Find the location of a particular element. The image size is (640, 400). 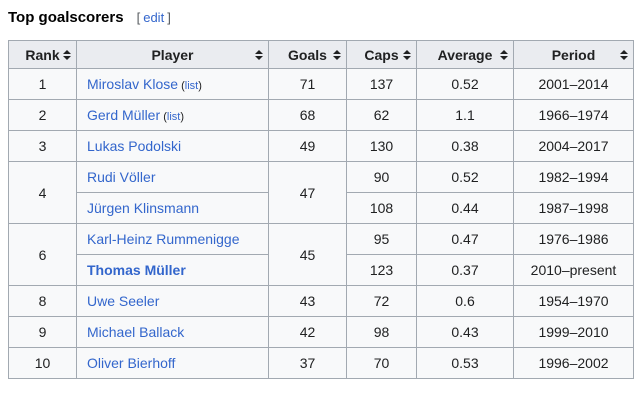

player-cell: Karl-Heinz Rummenigge is located at coordinates (172, 239).